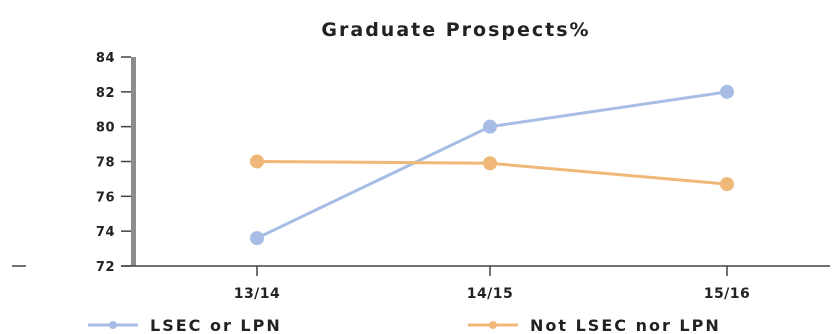  I want to click on x-tick-label: 15/16, so click(727, 294).